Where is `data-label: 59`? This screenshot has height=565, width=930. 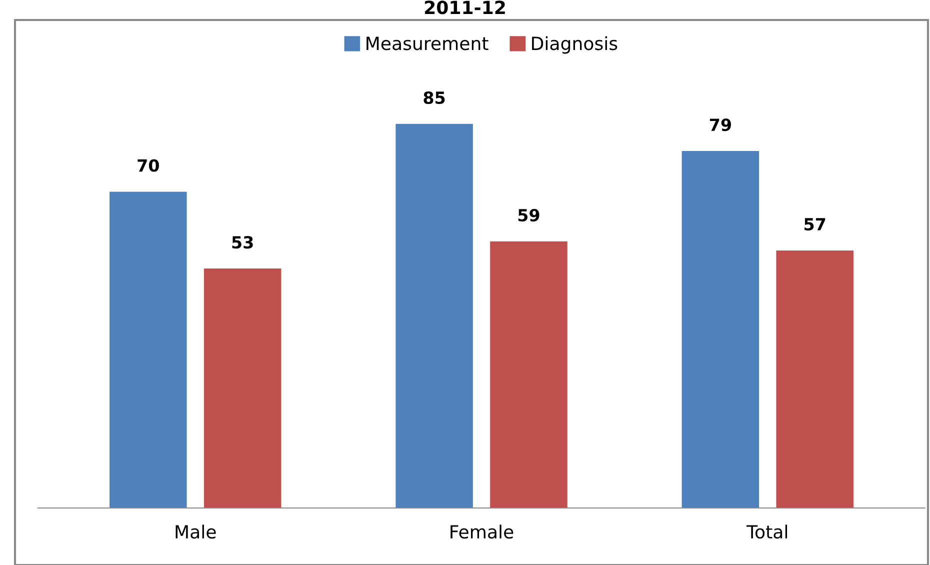 data-label: 59 is located at coordinates (529, 215).